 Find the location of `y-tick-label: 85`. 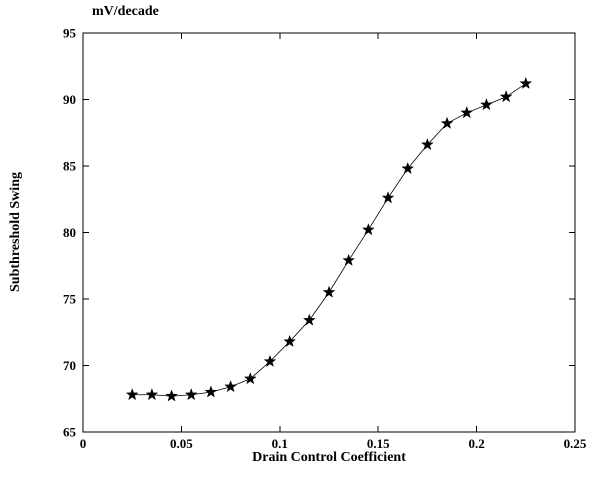

y-tick-label: 85 is located at coordinates (70, 166).